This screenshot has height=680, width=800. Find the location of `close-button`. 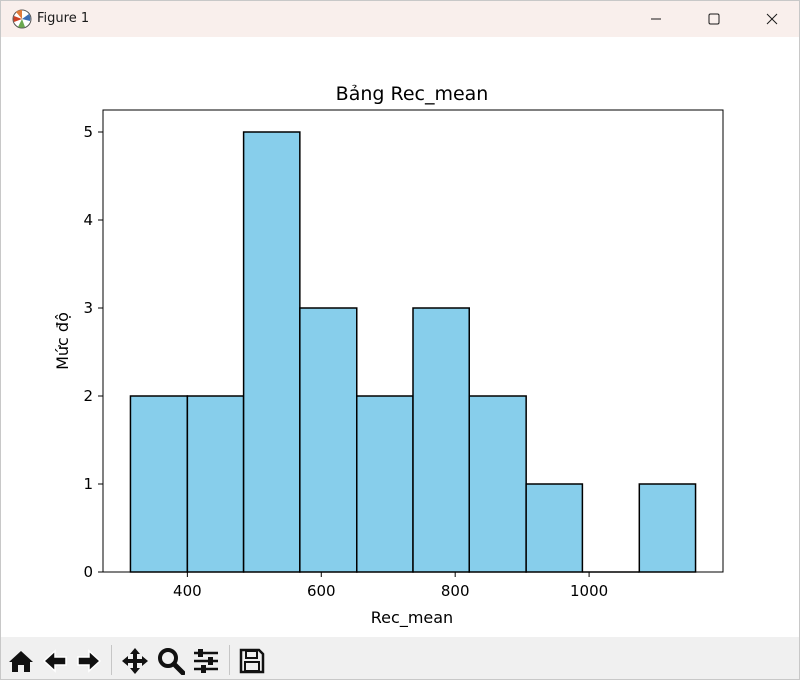

close-button is located at coordinates (772, 19).